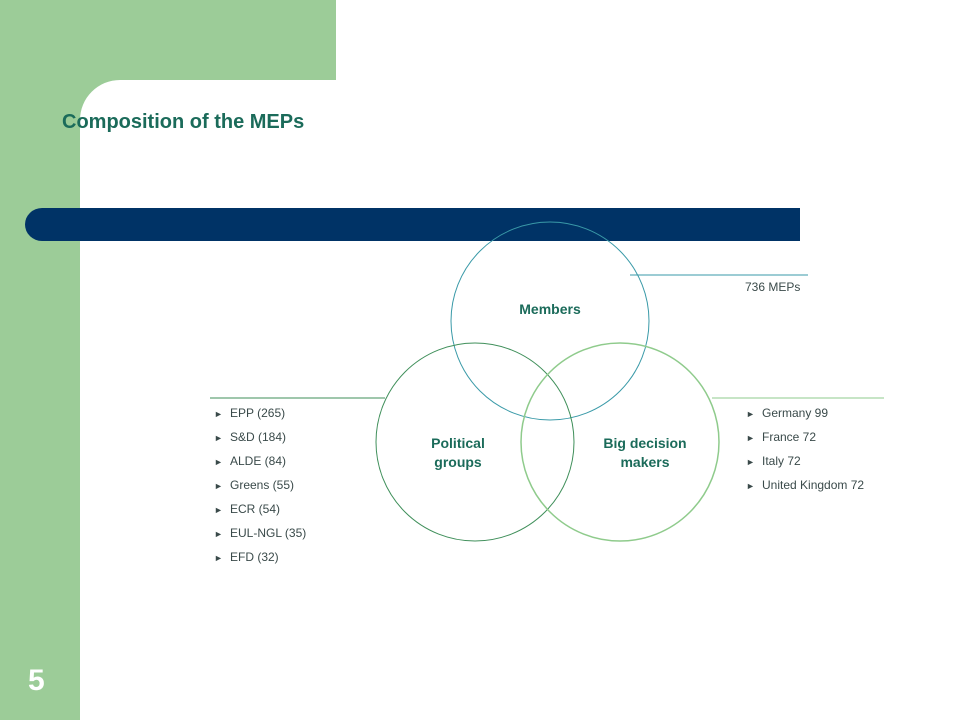 This screenshot has height=720, width=960. What do you see at coordinates (458, 462) in the screenshot?
I see `political-label-line2: groups` at bounding box center [458, 462].